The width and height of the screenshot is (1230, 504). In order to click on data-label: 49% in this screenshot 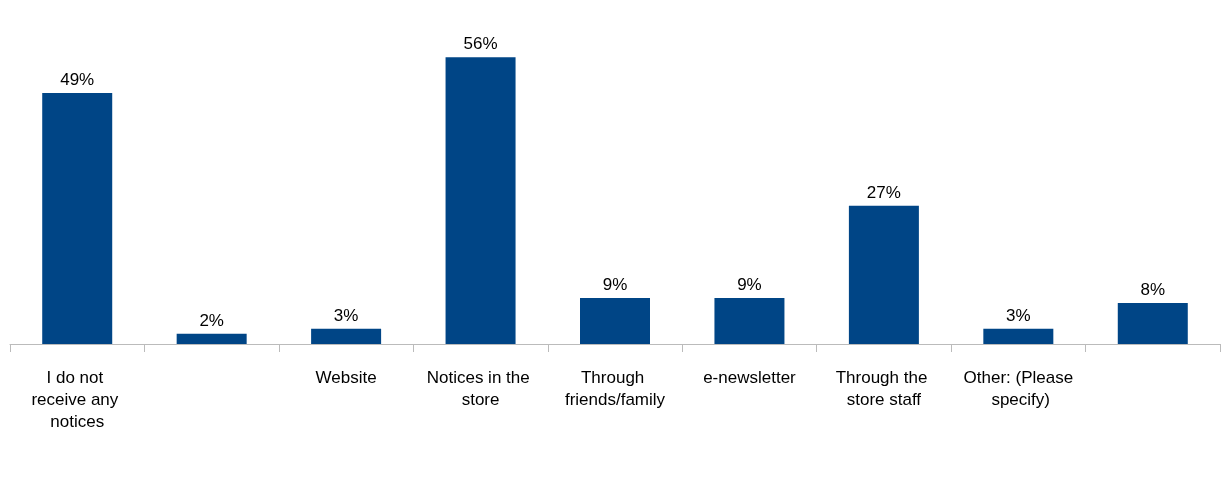, I will do `click(77, 80)`.